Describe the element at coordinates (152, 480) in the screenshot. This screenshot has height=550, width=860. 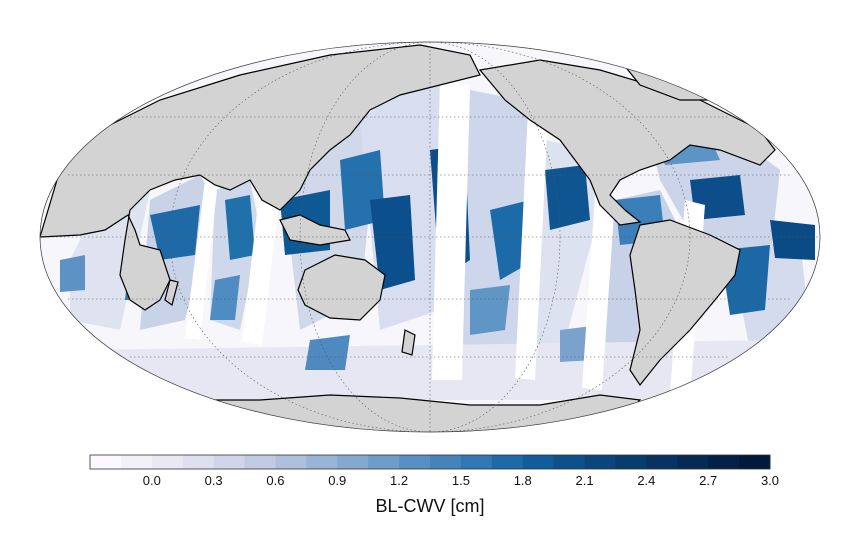
I see `colorbar-tick-label: 0.0` at that location.